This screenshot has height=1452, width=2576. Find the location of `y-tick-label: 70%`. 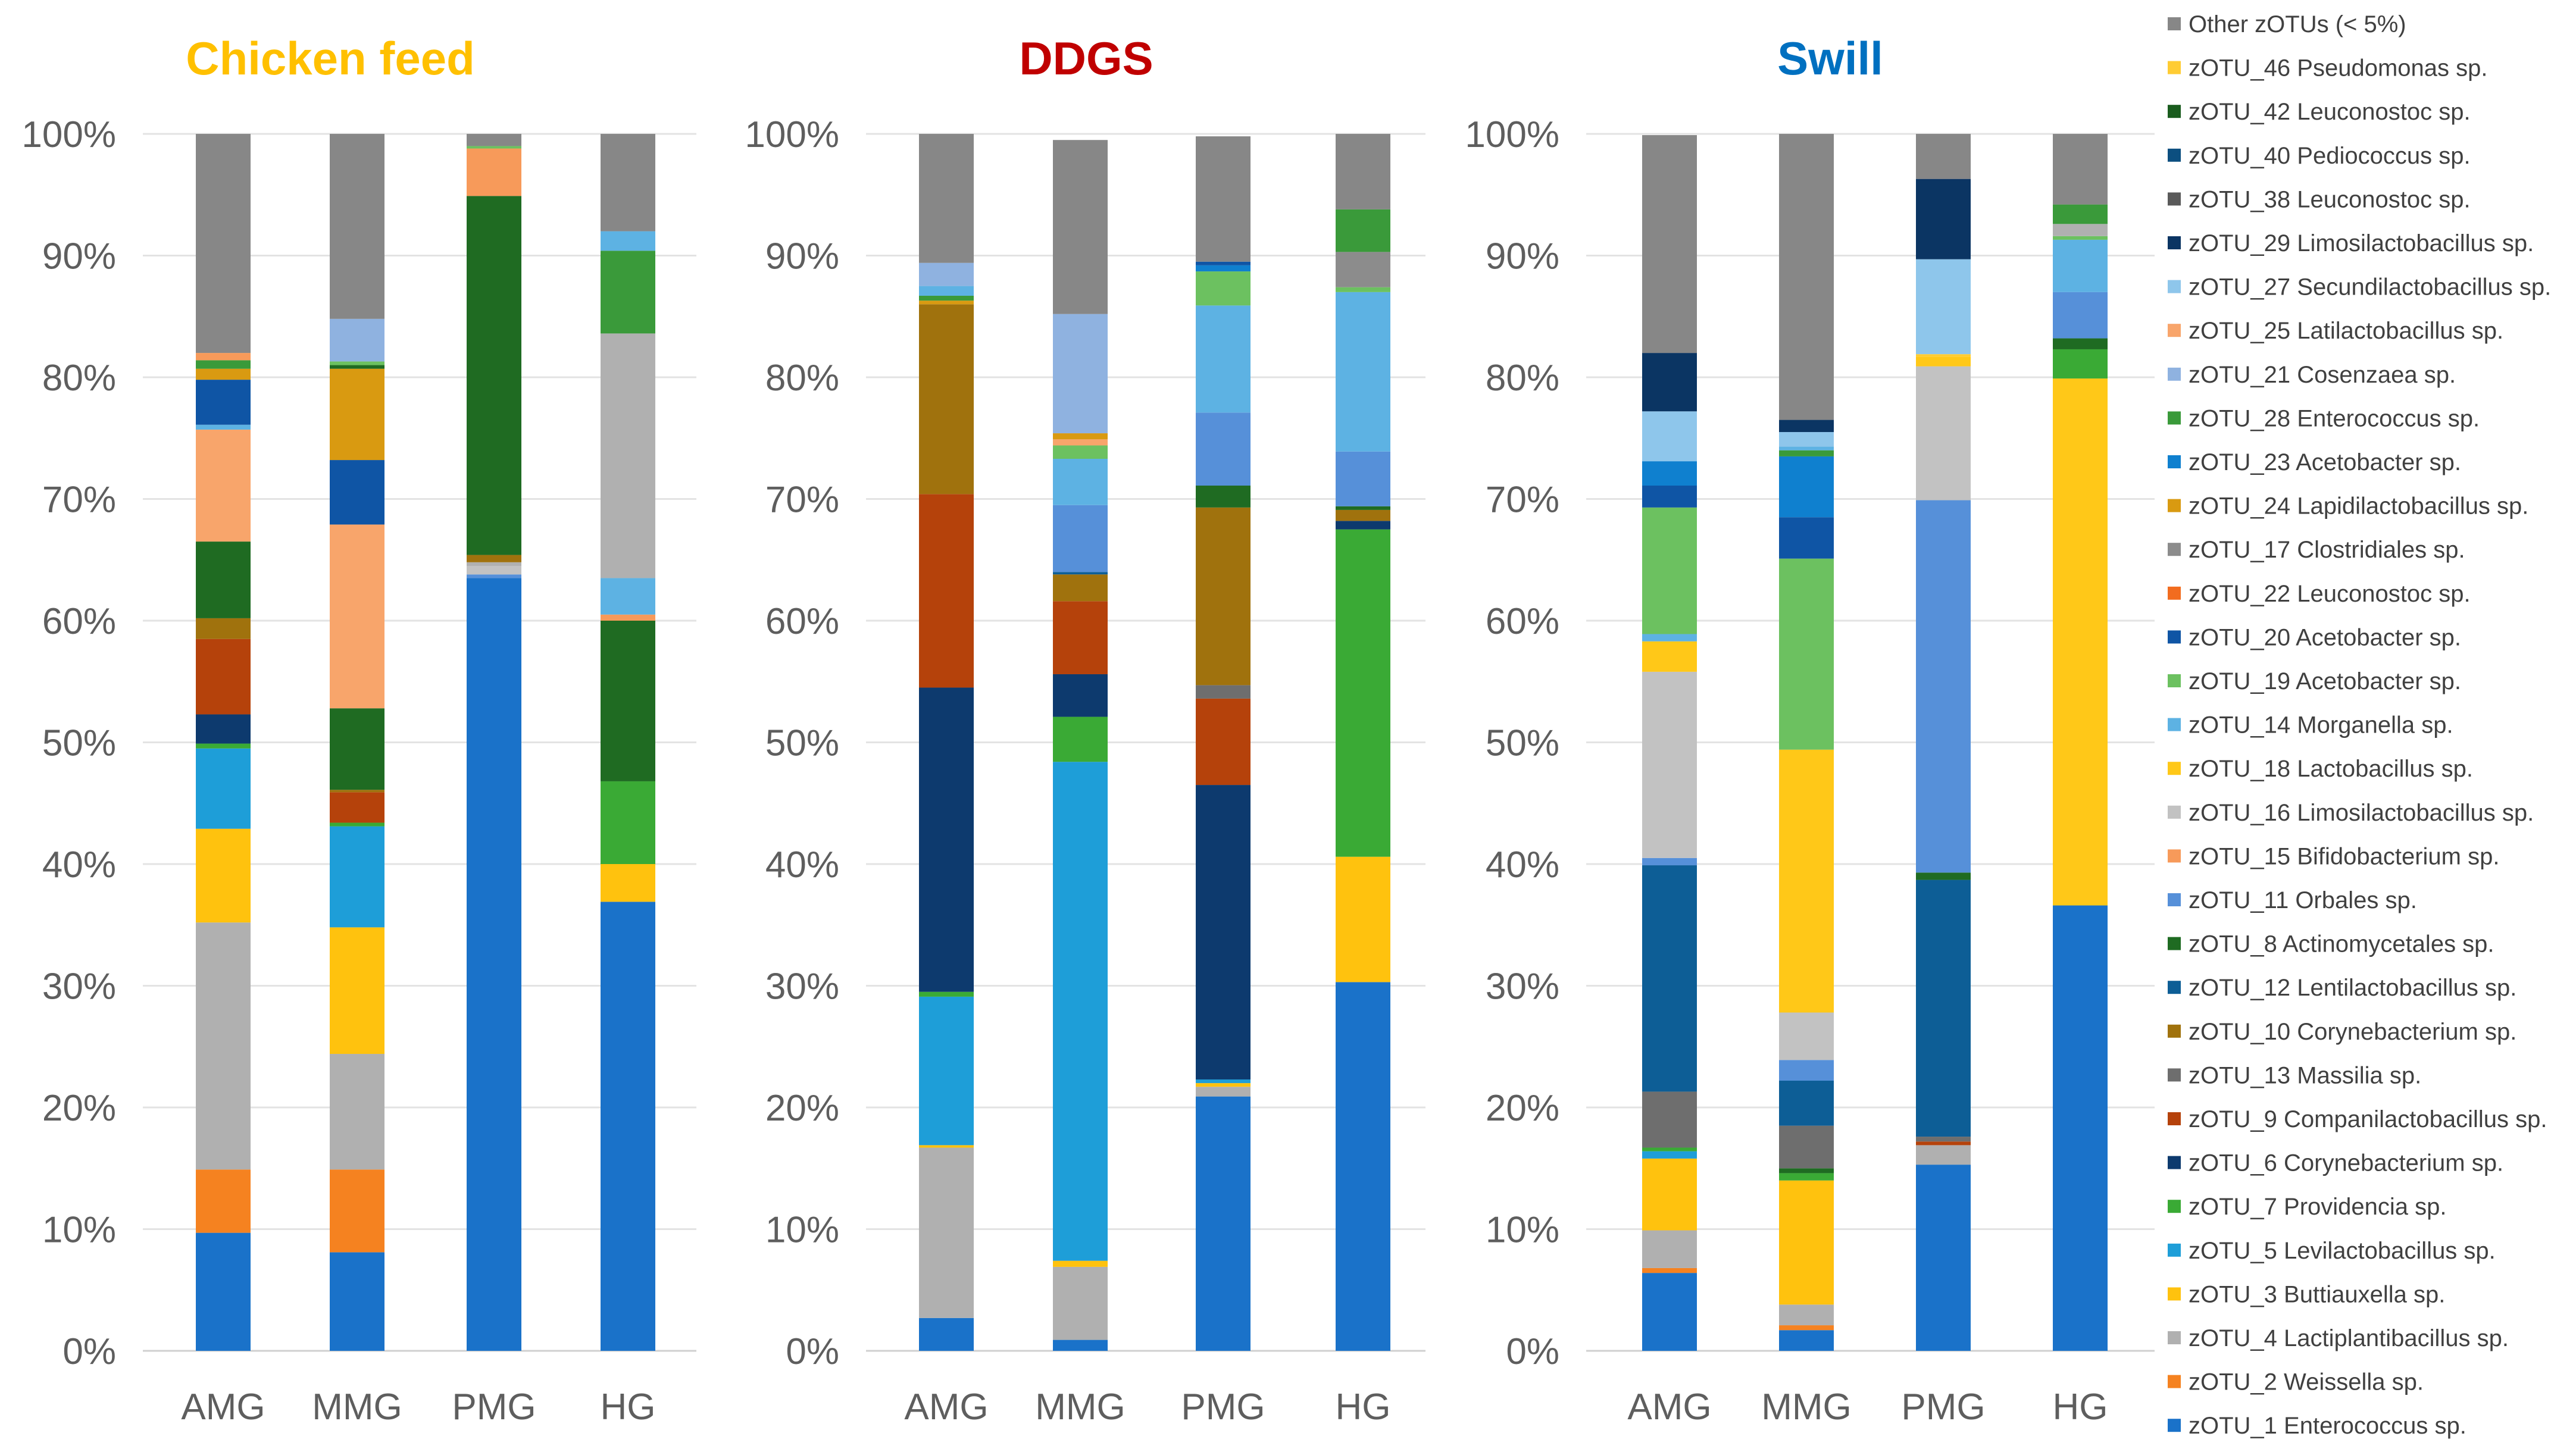

y-tick-label: 70% is located at coordinates (79, 501).